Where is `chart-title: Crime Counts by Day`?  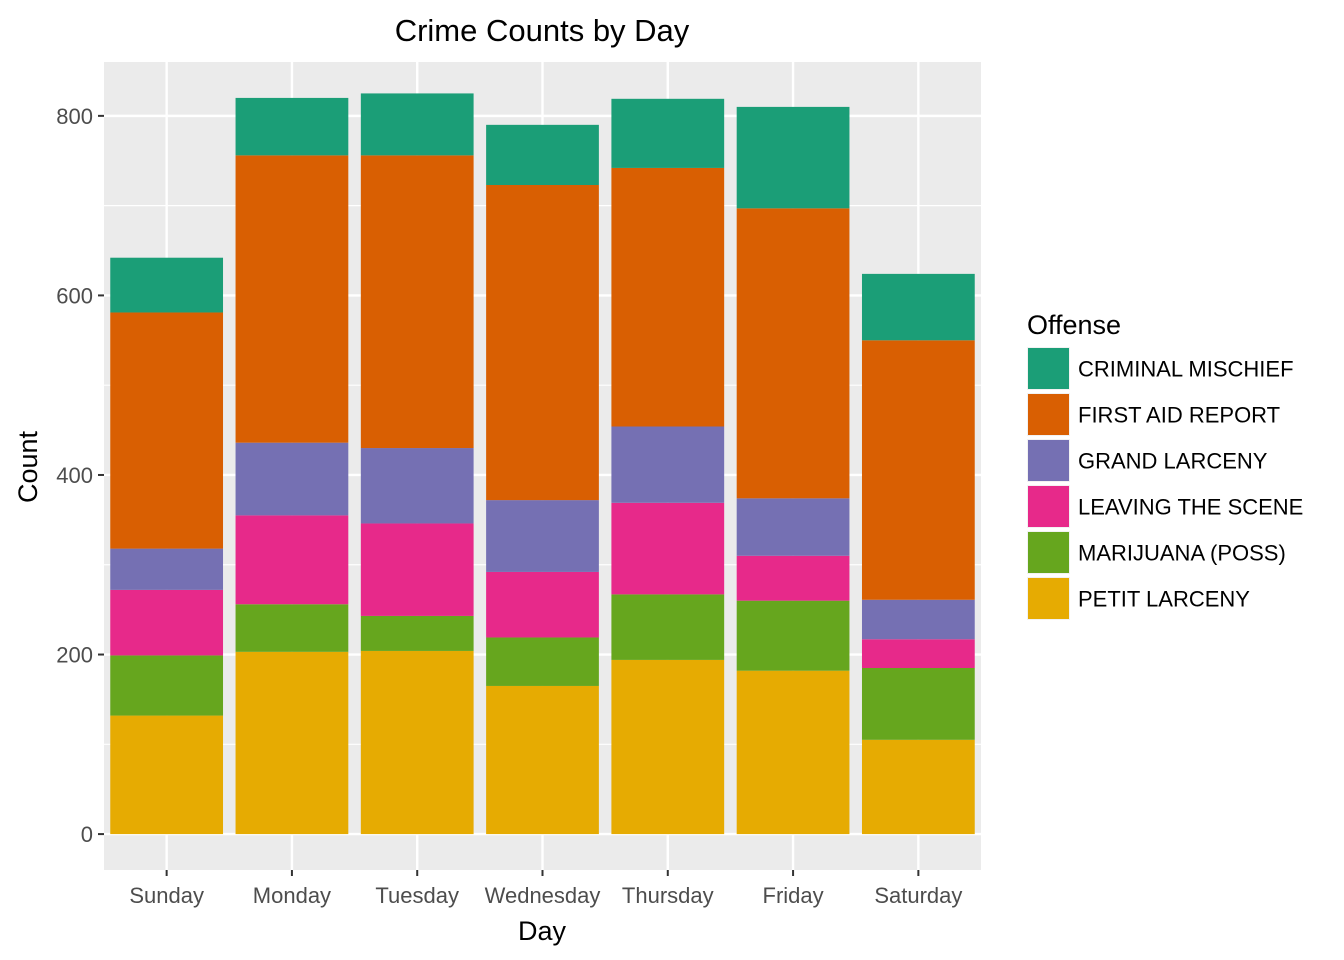 chart-title: Crime Counts by Day is located at coordinates (542, 30).